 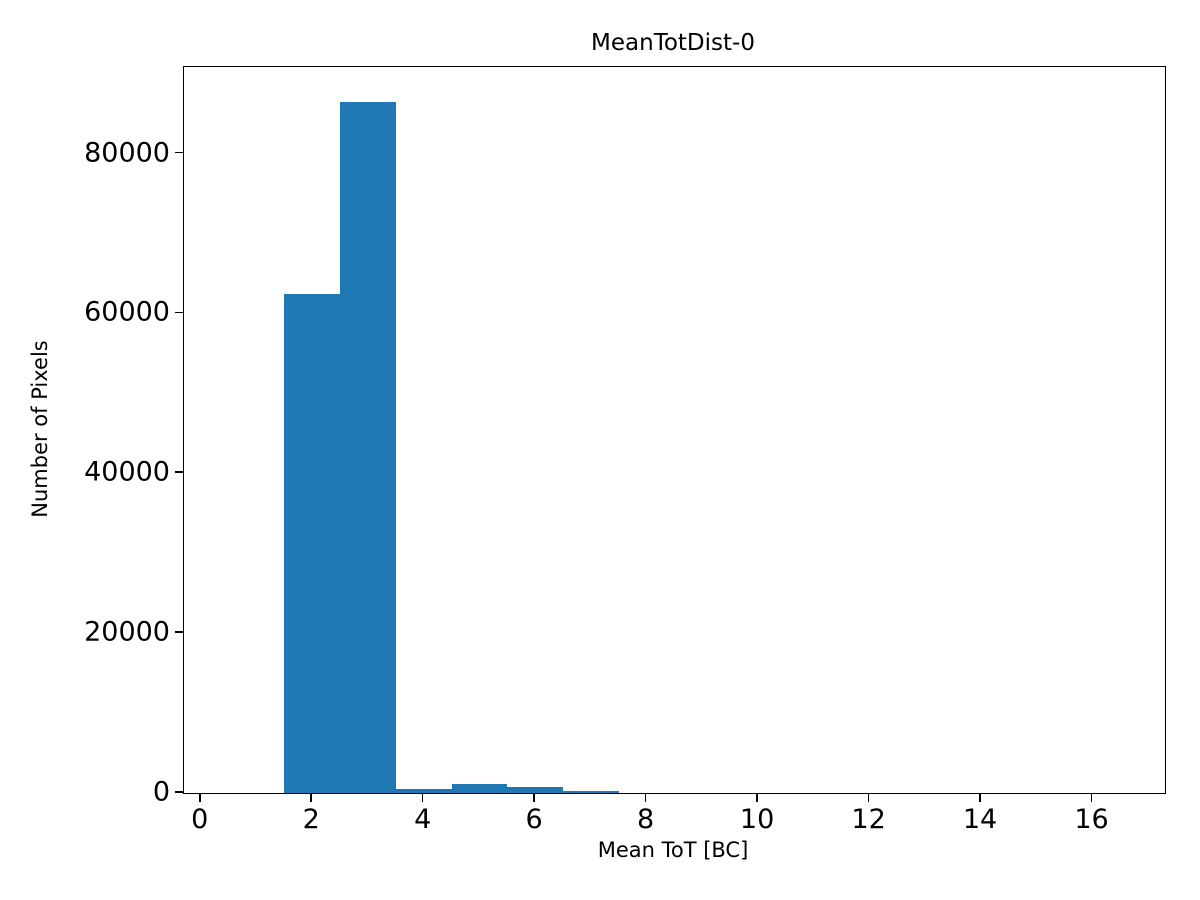 What do you see at coordinates (646, 819) in the screenshot?
I see `x-tick-label: 8` at bounding box center [646, 819].